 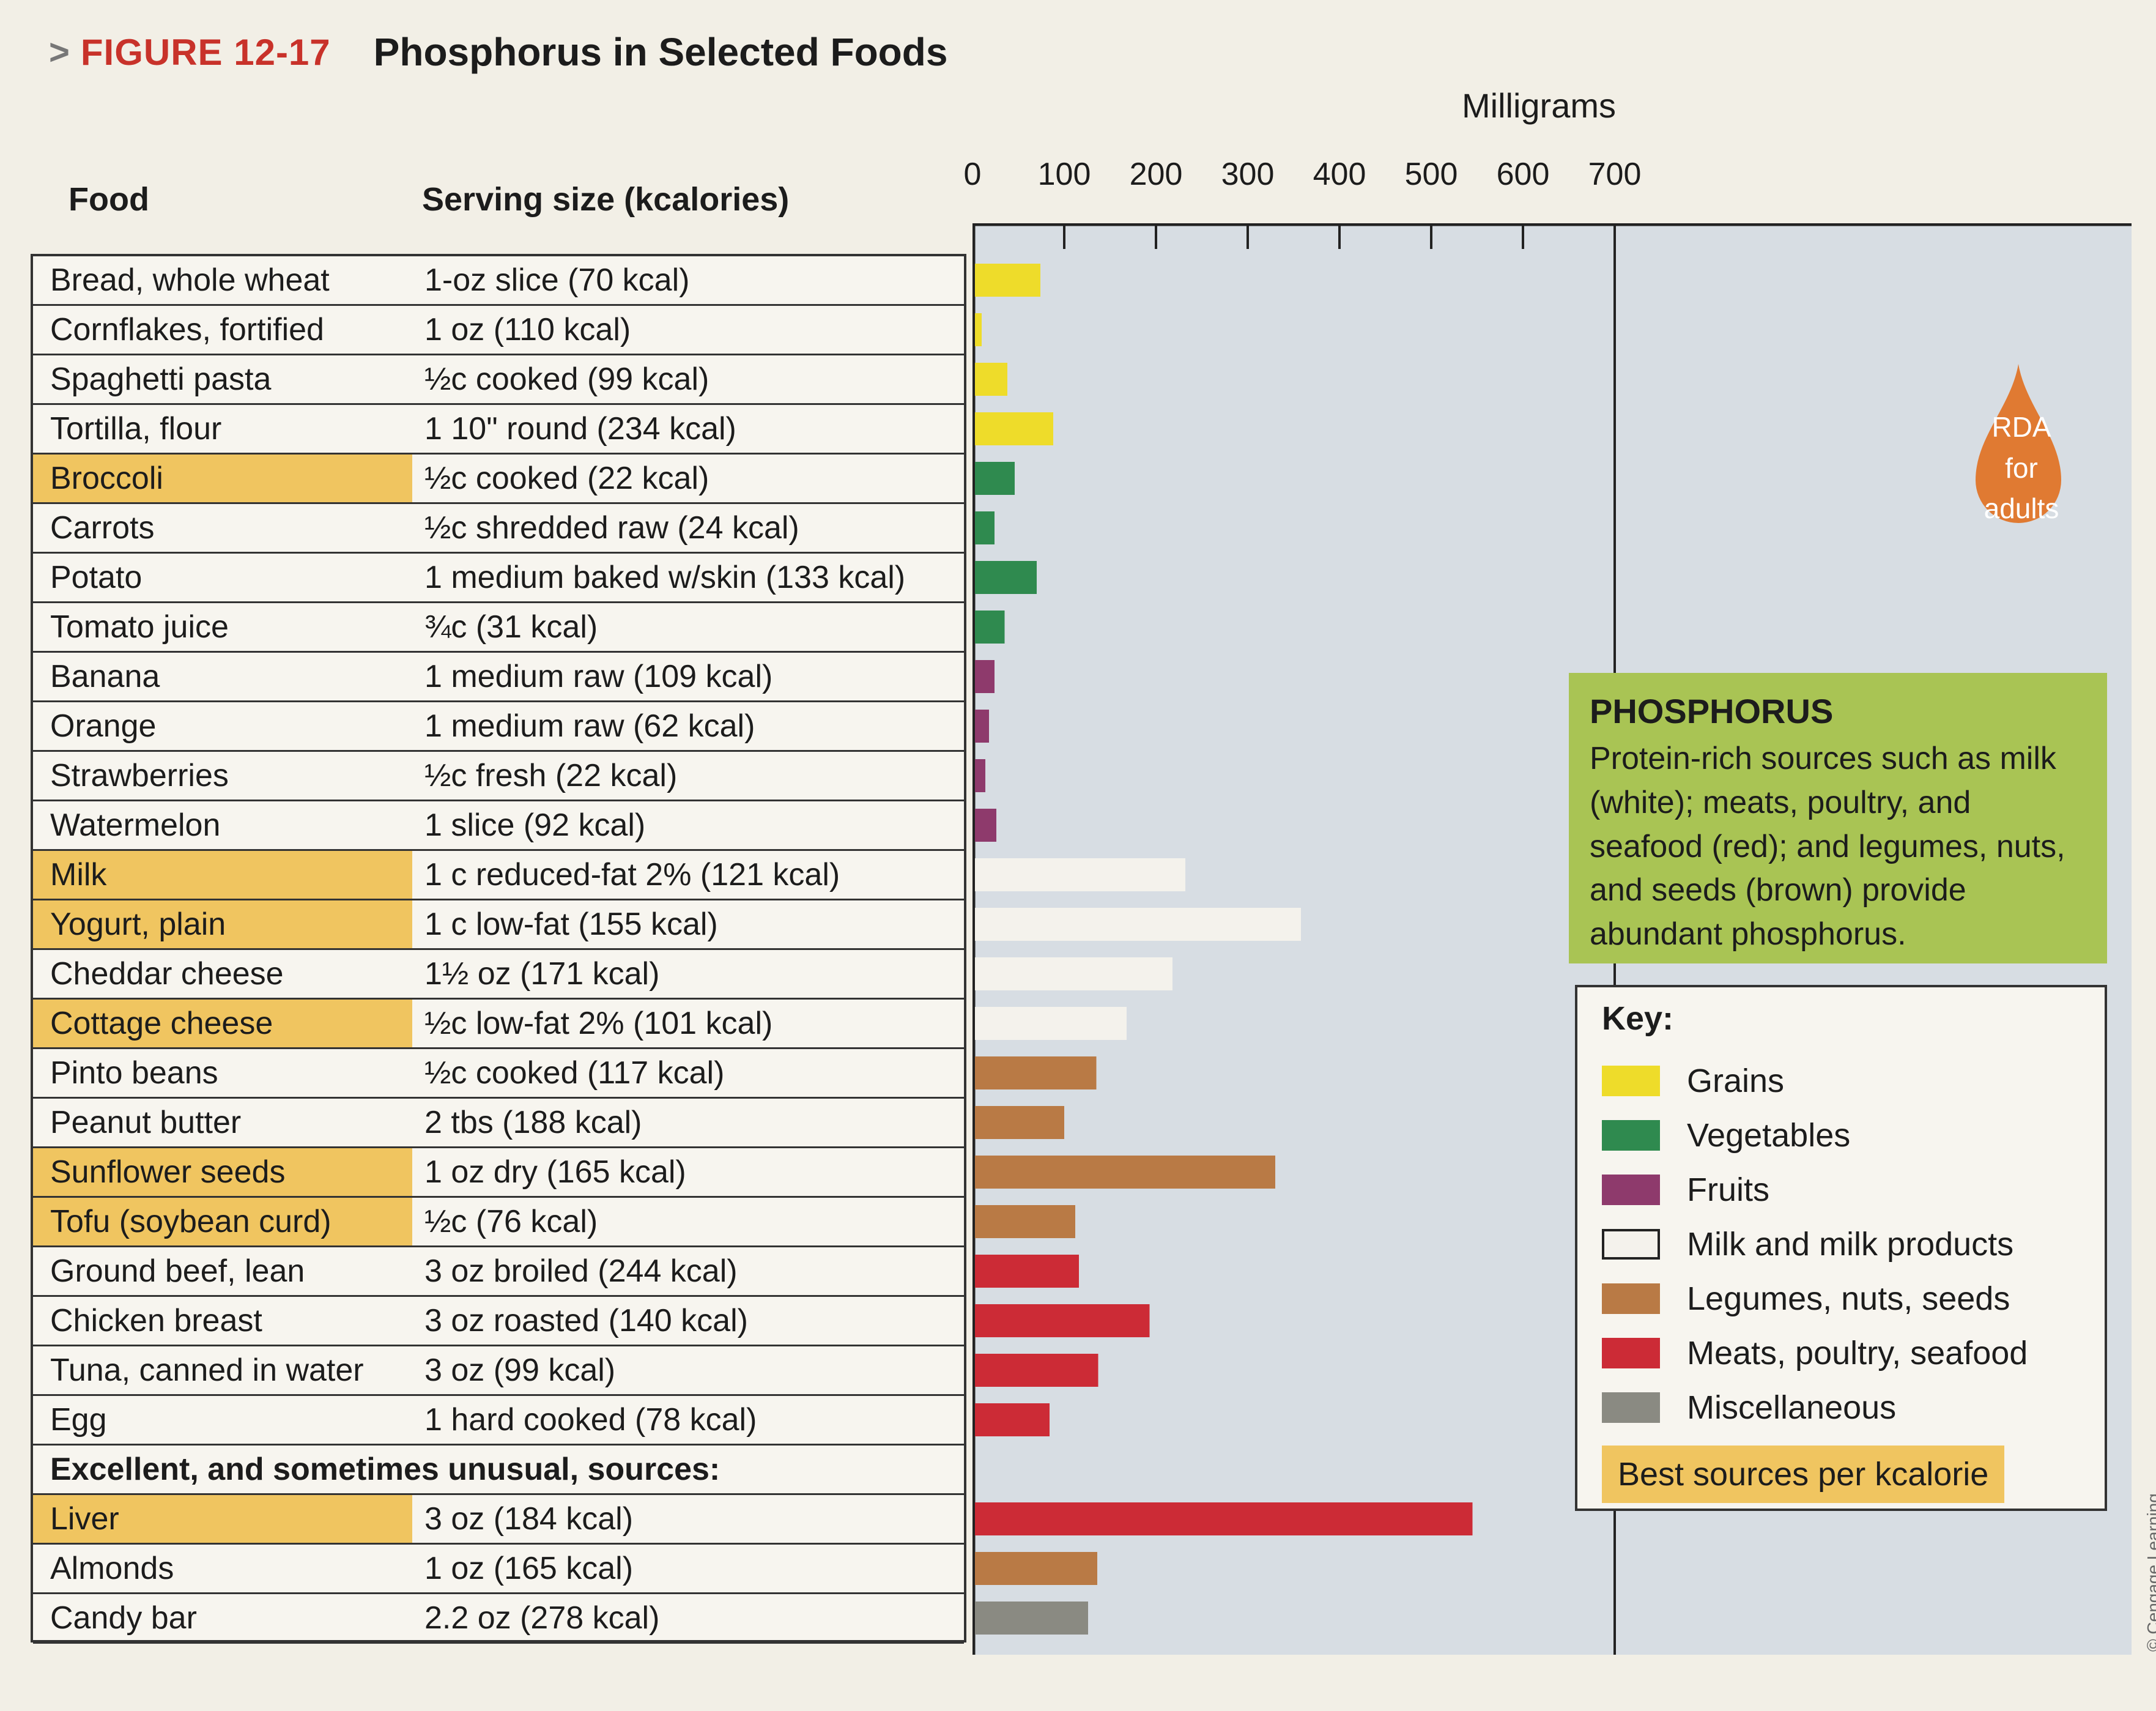 What do you see at coordinates (146, 1122) in the screenshot?
I see `food-name: Peanut butter` at bounding box center [146, 1122].